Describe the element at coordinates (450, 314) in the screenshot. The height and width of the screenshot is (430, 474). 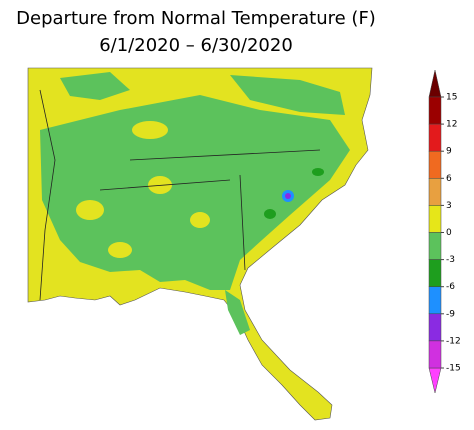
I see `legend-tick-label: -9` at that location.